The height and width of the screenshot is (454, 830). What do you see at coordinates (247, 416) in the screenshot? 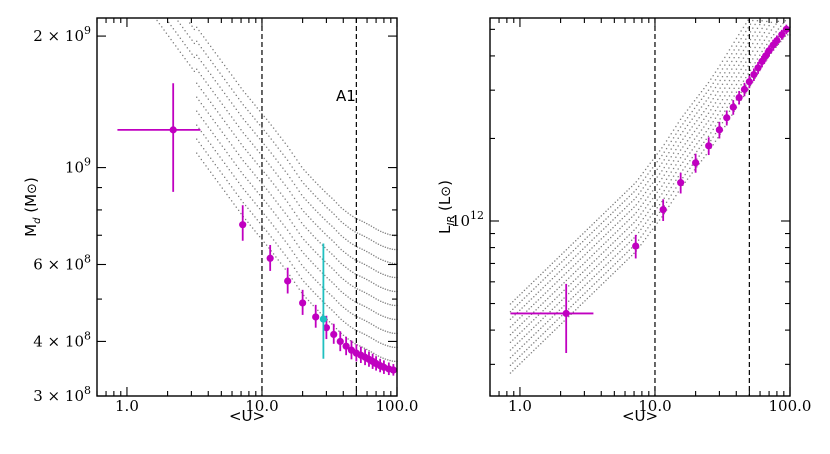
I see `left-x-axis-label: <U>` at bounding box center [247, 416].